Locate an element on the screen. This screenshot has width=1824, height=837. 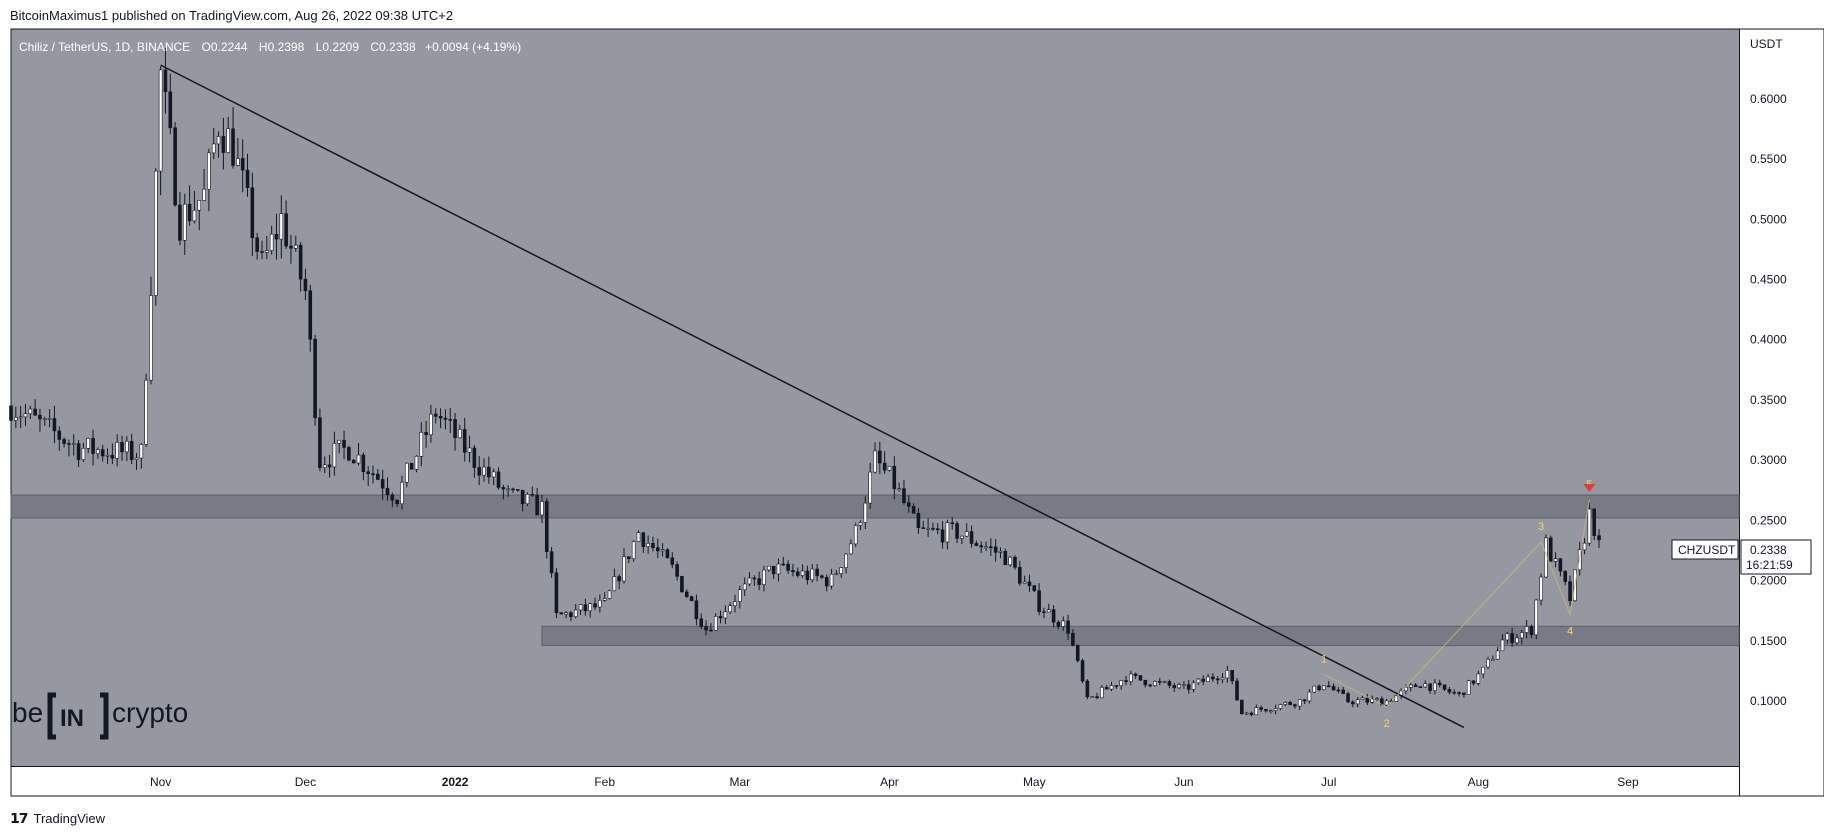
y-tick-label: 0.5500 is located at coordinates (1768, 159).